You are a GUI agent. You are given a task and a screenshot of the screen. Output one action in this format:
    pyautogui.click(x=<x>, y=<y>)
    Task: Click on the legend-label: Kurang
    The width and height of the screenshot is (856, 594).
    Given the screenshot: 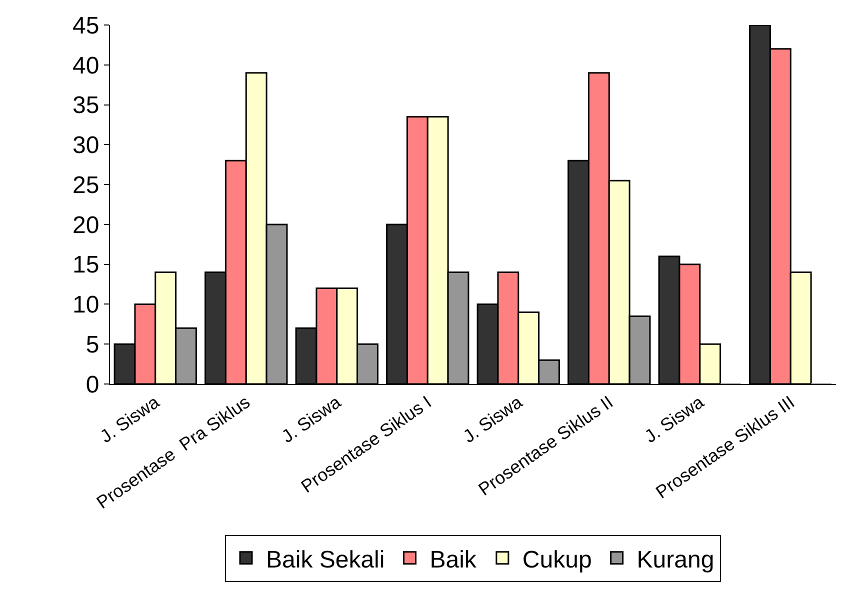 What is the action you would take?
    pyautogui.click(x=675, y=560)
    